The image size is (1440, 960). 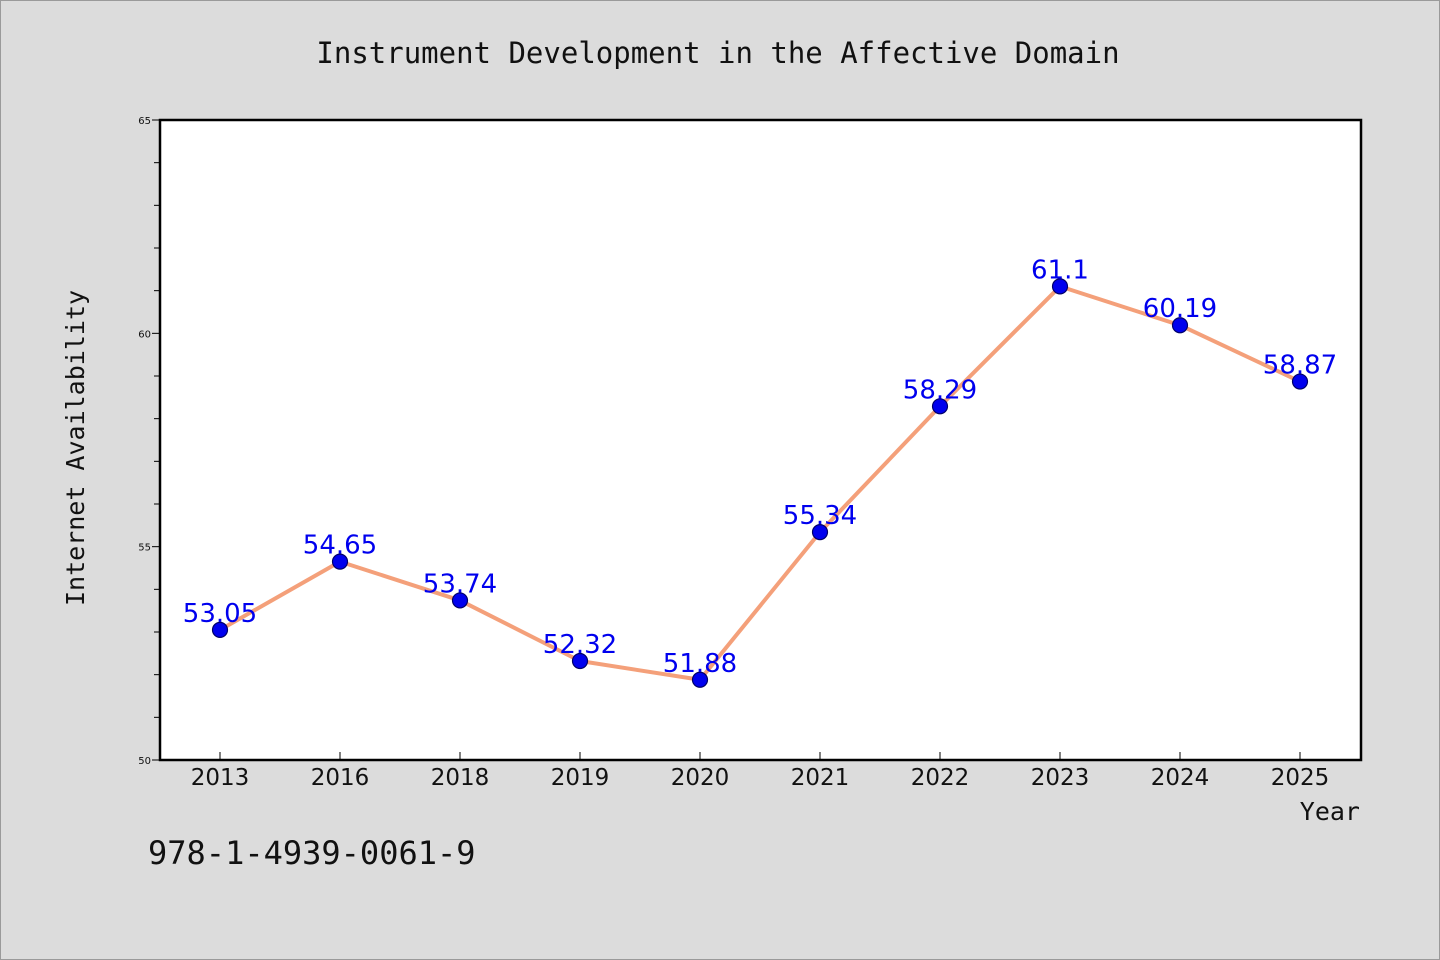 What do you see at coordinates (340, 778) in the screenshot?
I see `x-tick-label: 2016` at bounding box center [340, 778].